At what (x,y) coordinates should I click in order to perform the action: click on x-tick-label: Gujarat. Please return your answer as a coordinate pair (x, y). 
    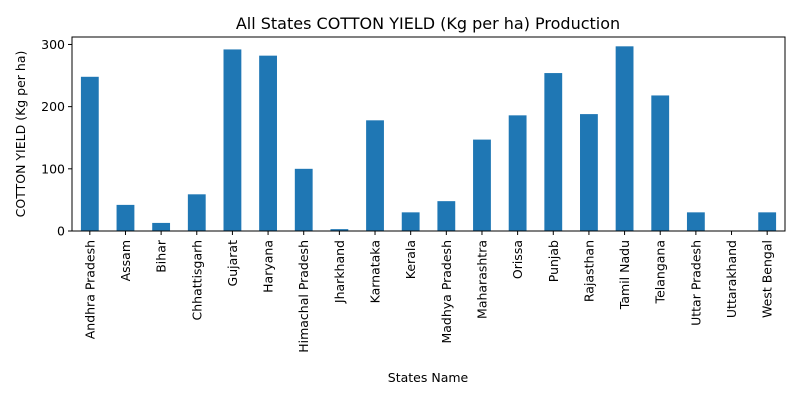
    Looking at the image, I should click on (232, 263).